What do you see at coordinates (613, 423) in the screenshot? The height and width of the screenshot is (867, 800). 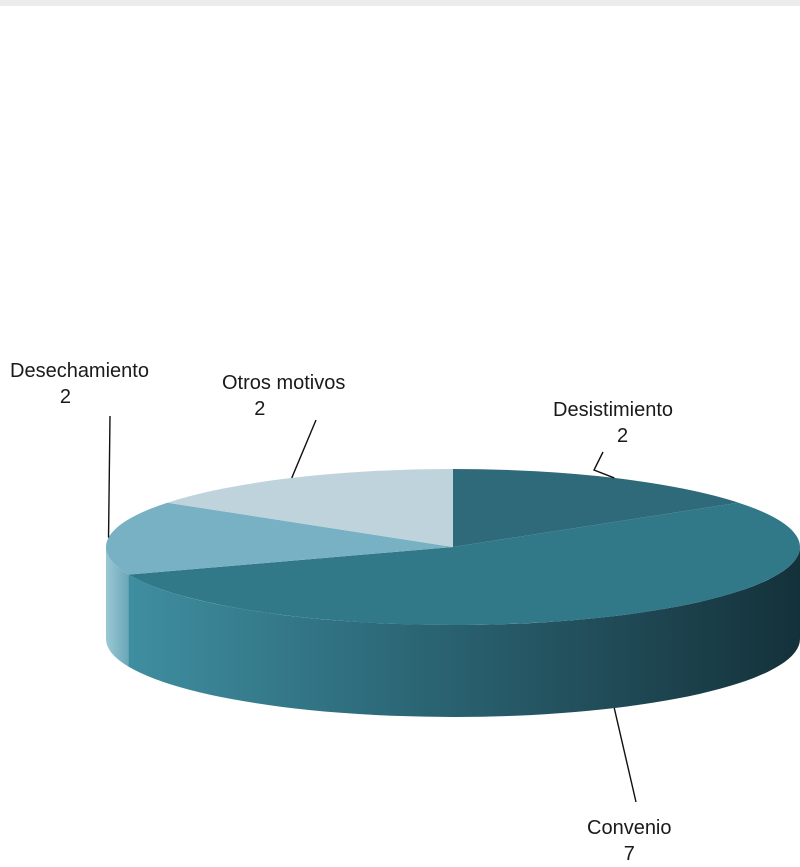 I see `label-desistimiento: Desistimiento 2` at bounding box center [613, 423].